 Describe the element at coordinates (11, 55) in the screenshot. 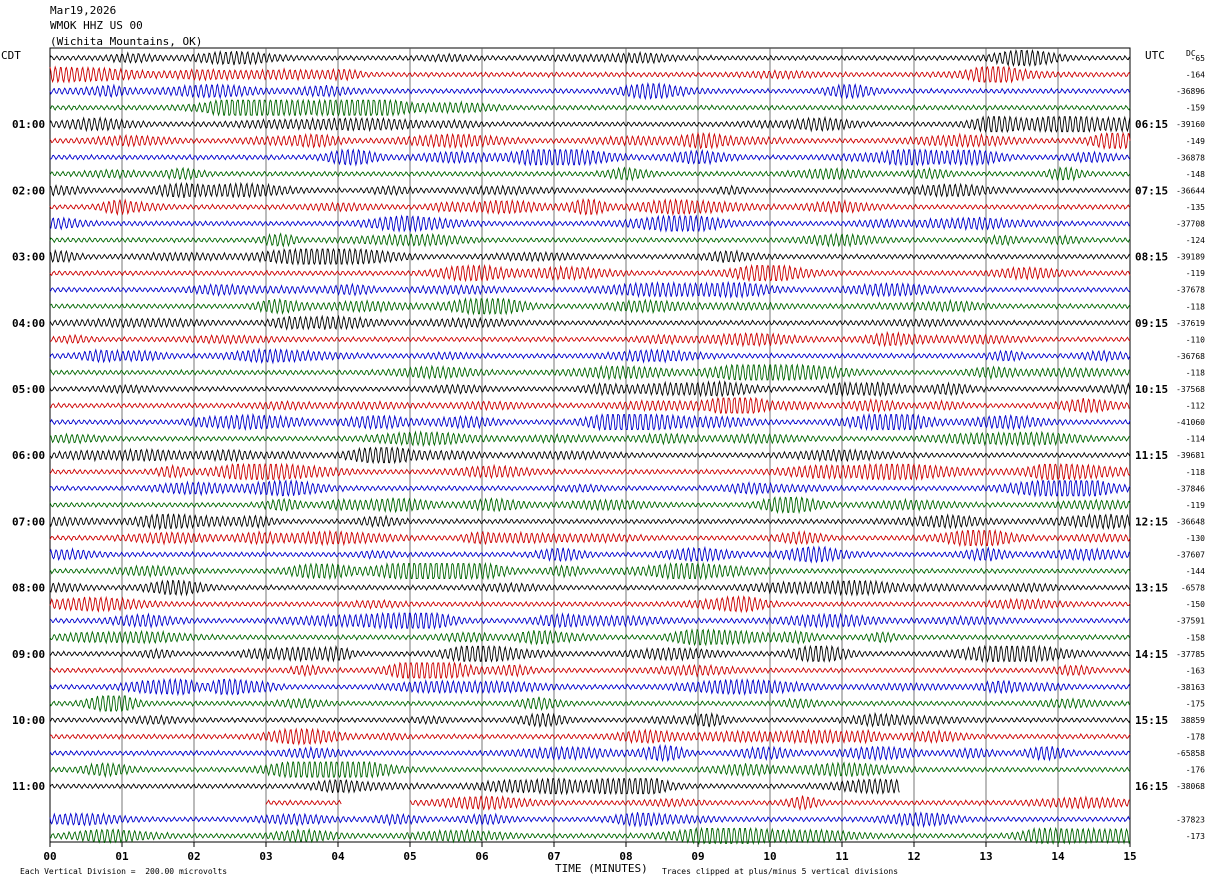

I see `left-timezone-label: CDT` at that location.